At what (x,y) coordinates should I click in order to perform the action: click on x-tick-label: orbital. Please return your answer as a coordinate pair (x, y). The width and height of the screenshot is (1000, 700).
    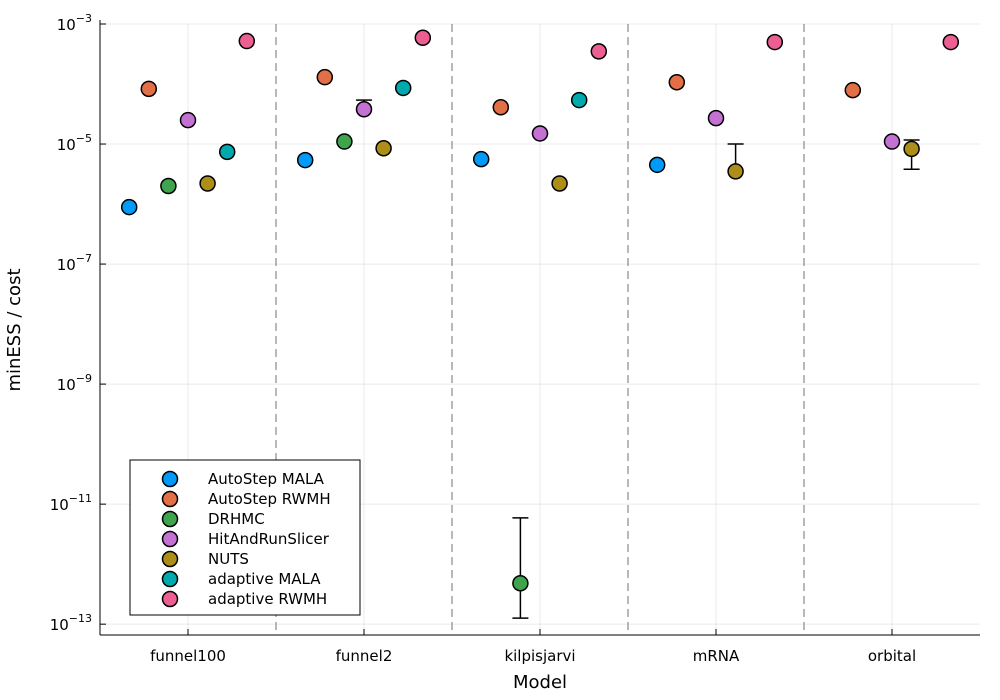
    Looking at the image, I should click on (892, 656).